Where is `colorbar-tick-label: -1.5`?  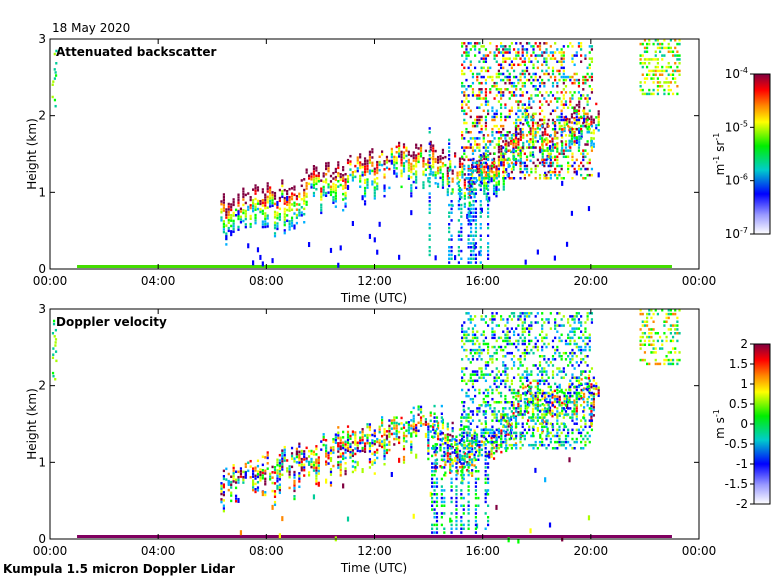 colorbar-tick-label: -1.5 is located at coordinates (736, 484).